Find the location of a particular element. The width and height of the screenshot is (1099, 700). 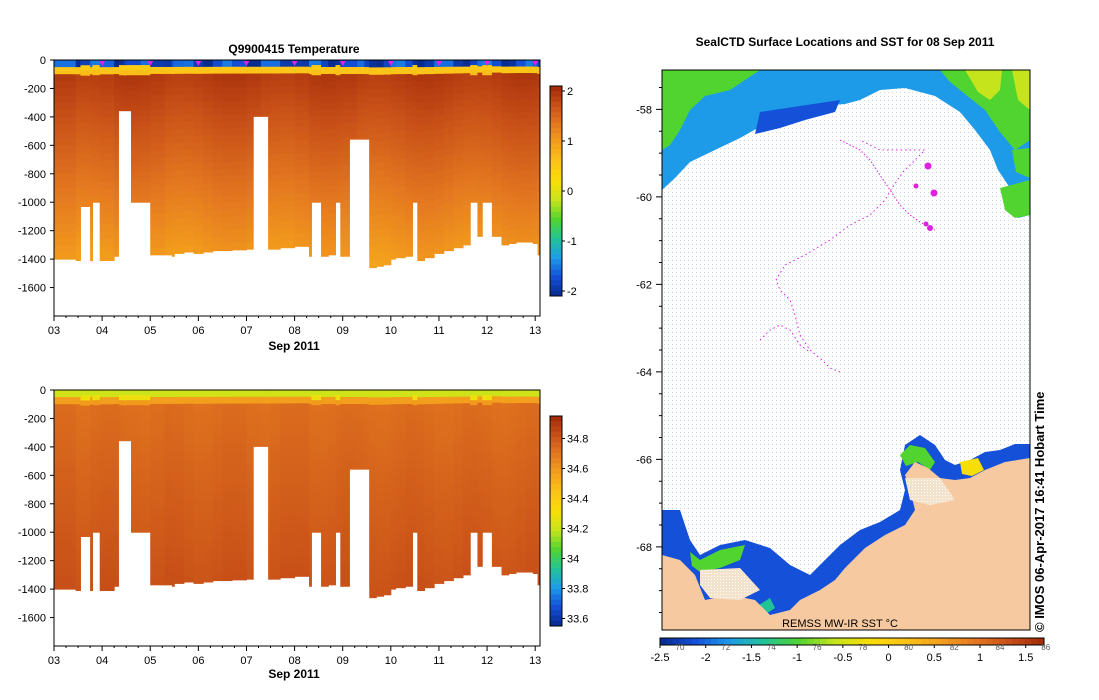

sst-warm-east is located at coordinates (1015, 199).